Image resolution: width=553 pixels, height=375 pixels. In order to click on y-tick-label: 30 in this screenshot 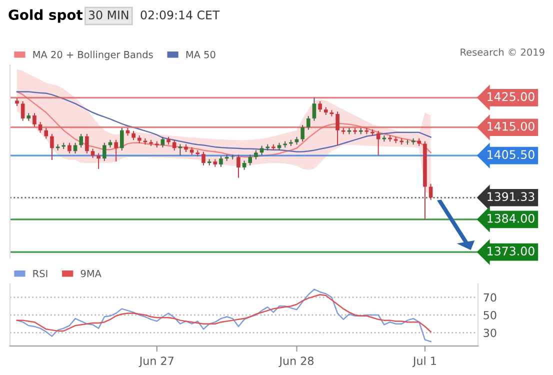, I will do `click(490, 333)`.